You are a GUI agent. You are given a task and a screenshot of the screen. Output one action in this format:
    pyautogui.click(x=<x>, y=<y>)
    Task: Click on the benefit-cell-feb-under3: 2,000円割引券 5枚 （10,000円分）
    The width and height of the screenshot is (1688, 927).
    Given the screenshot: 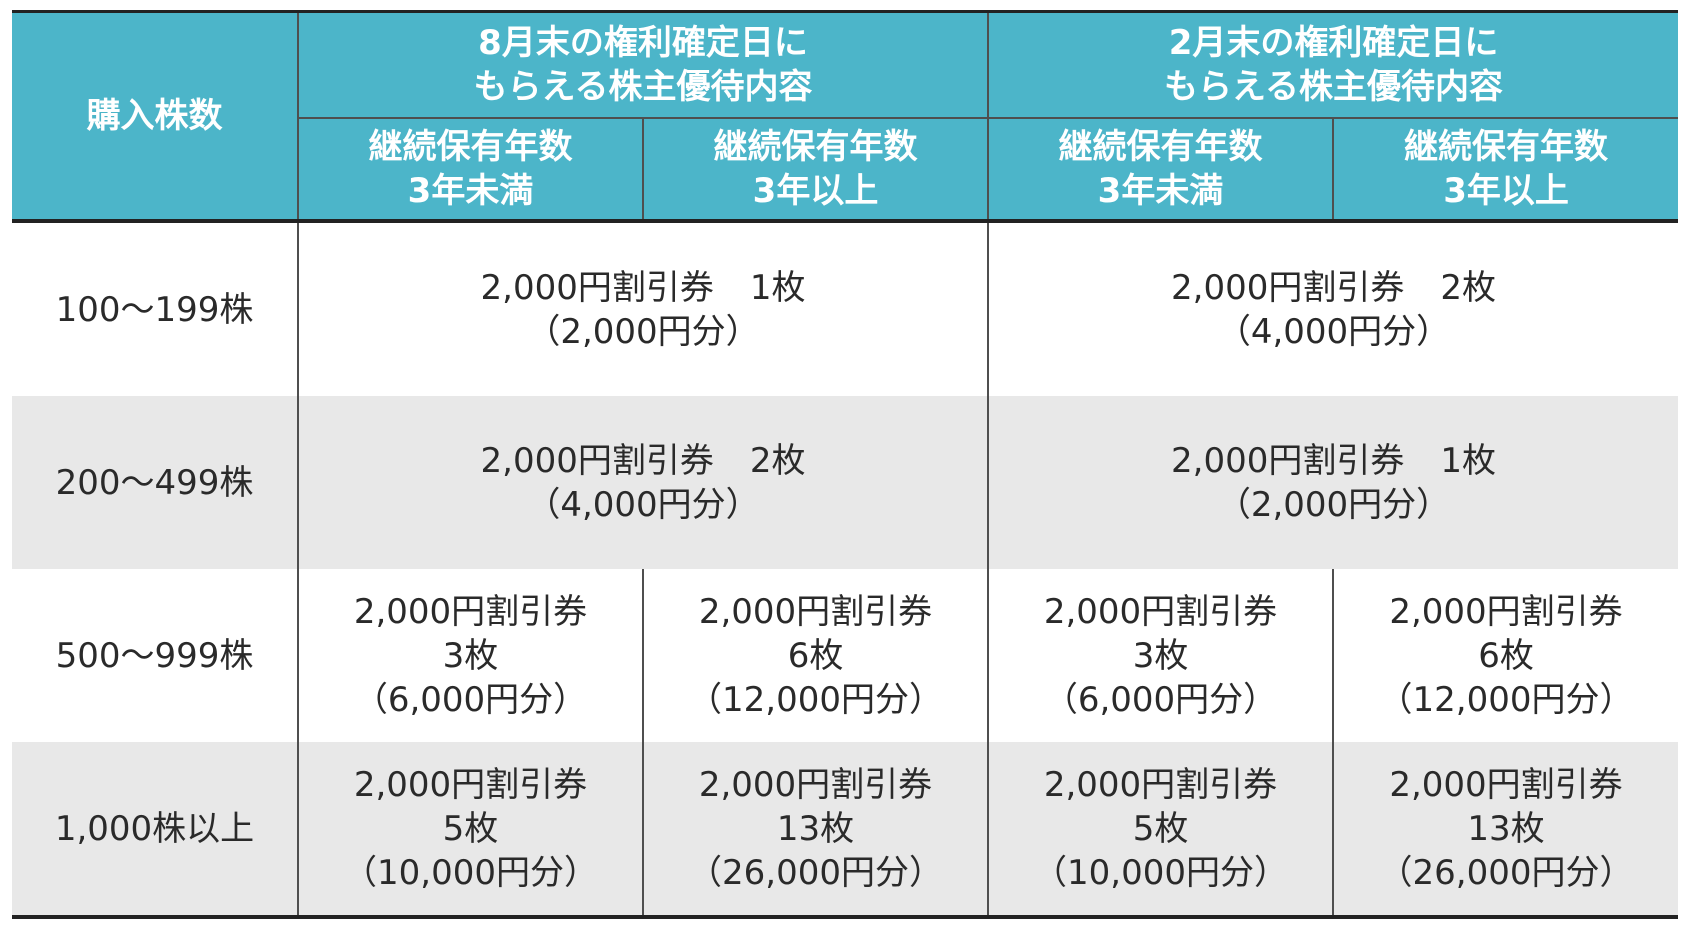 What is the action you would take?
    pyautogui.click(x=1160, y=830)
    